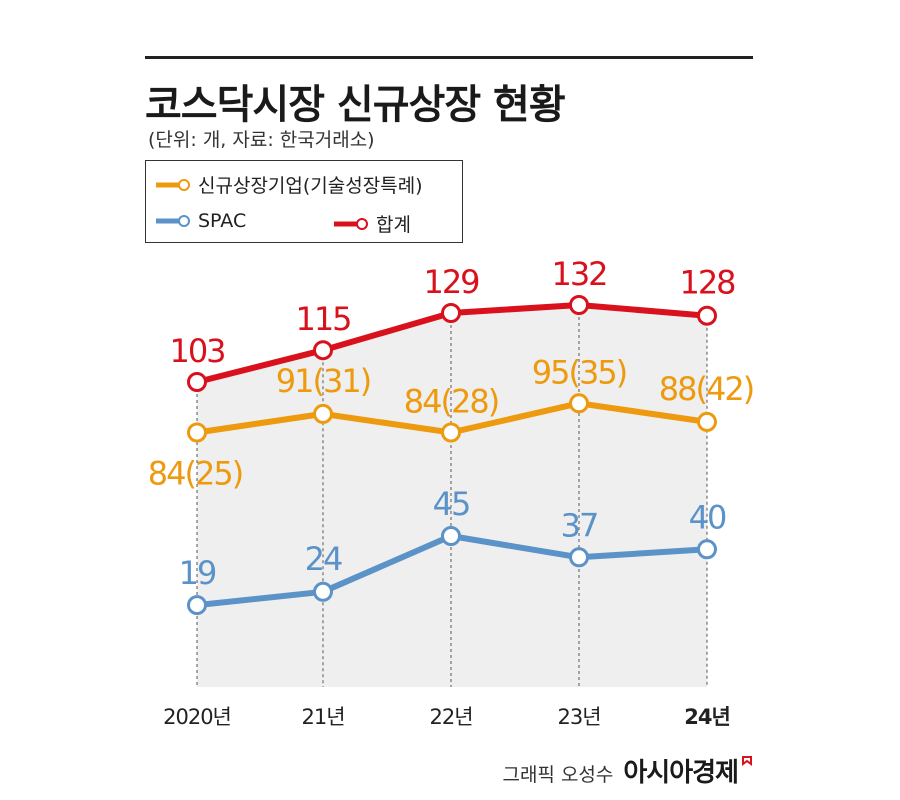  What do you see at coordinates (173, 221) in the screenshot?
I see `legend-swatch-spac` at bounding box center [173, 221].